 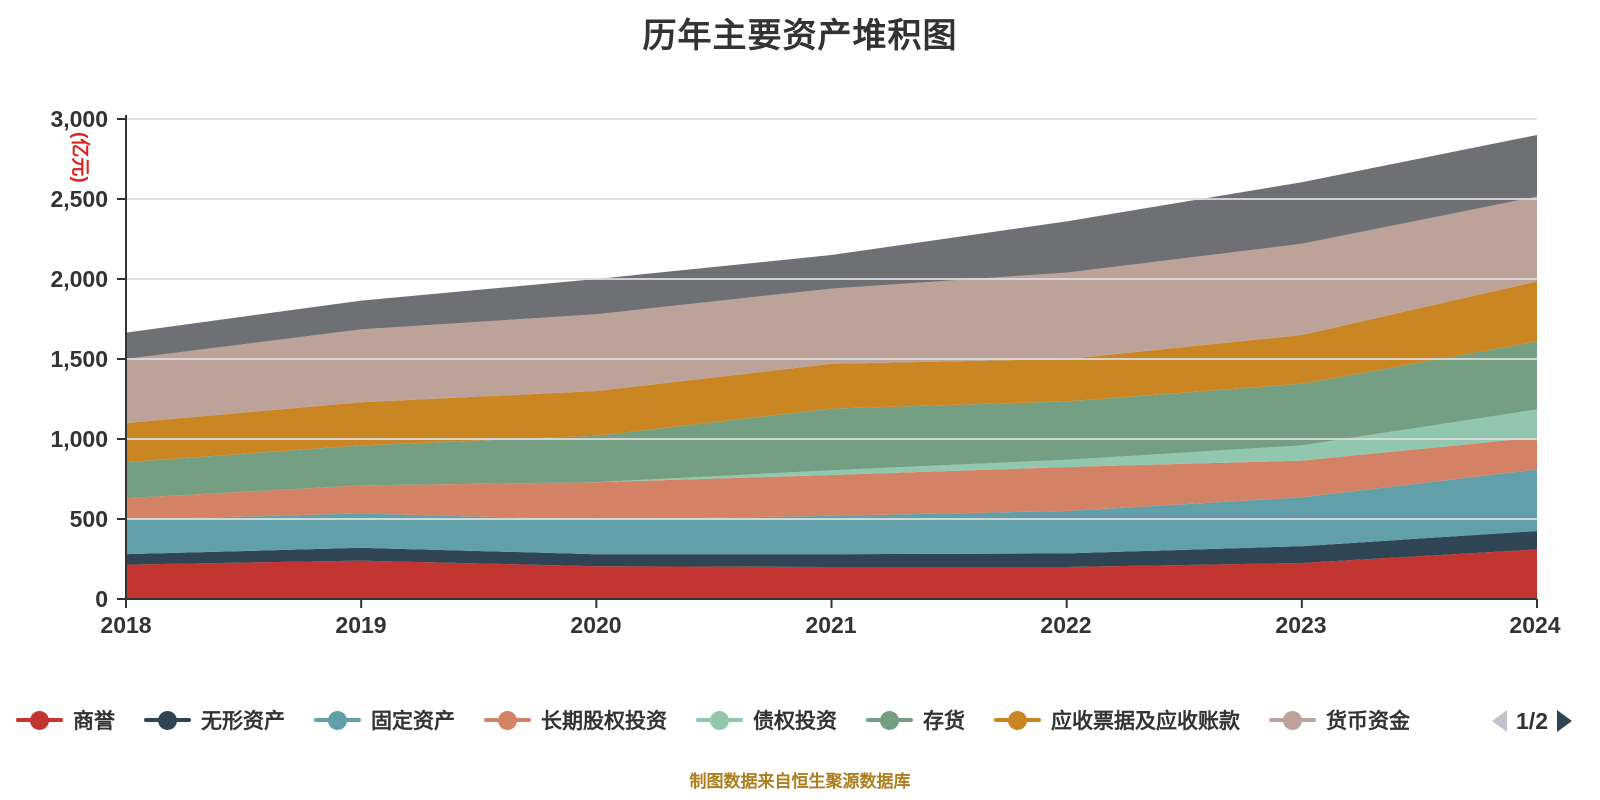 What do you see at coordinates (79, 279) in the screenshot?
I see `y-tick-label: 2,000` at bounding box center [79, 279].